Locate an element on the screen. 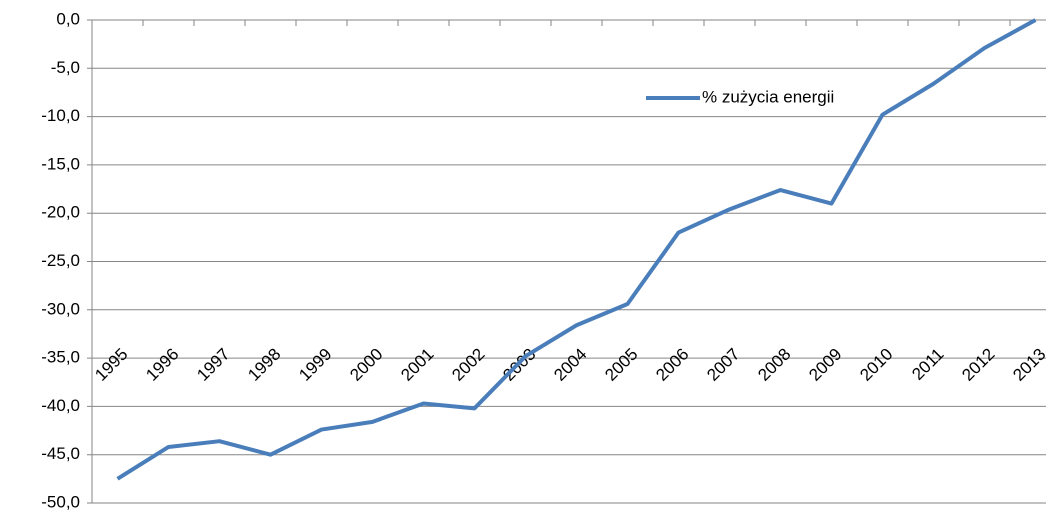  y-tick-label: -10,0 is located at coordinates (60, 115).